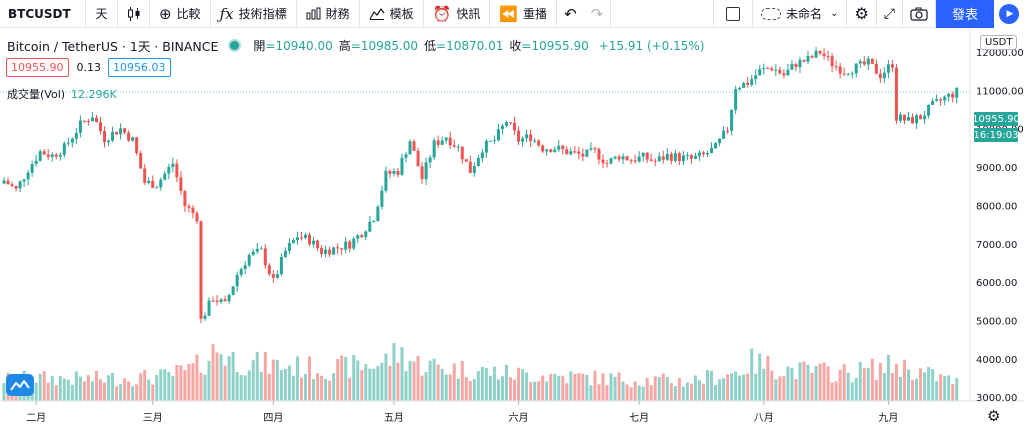 The height and width of the screenshot is (428, 1024). Describe the element at coordinates (804, 14) in the screenshot. I see `layout-name: 未命名` at that location.